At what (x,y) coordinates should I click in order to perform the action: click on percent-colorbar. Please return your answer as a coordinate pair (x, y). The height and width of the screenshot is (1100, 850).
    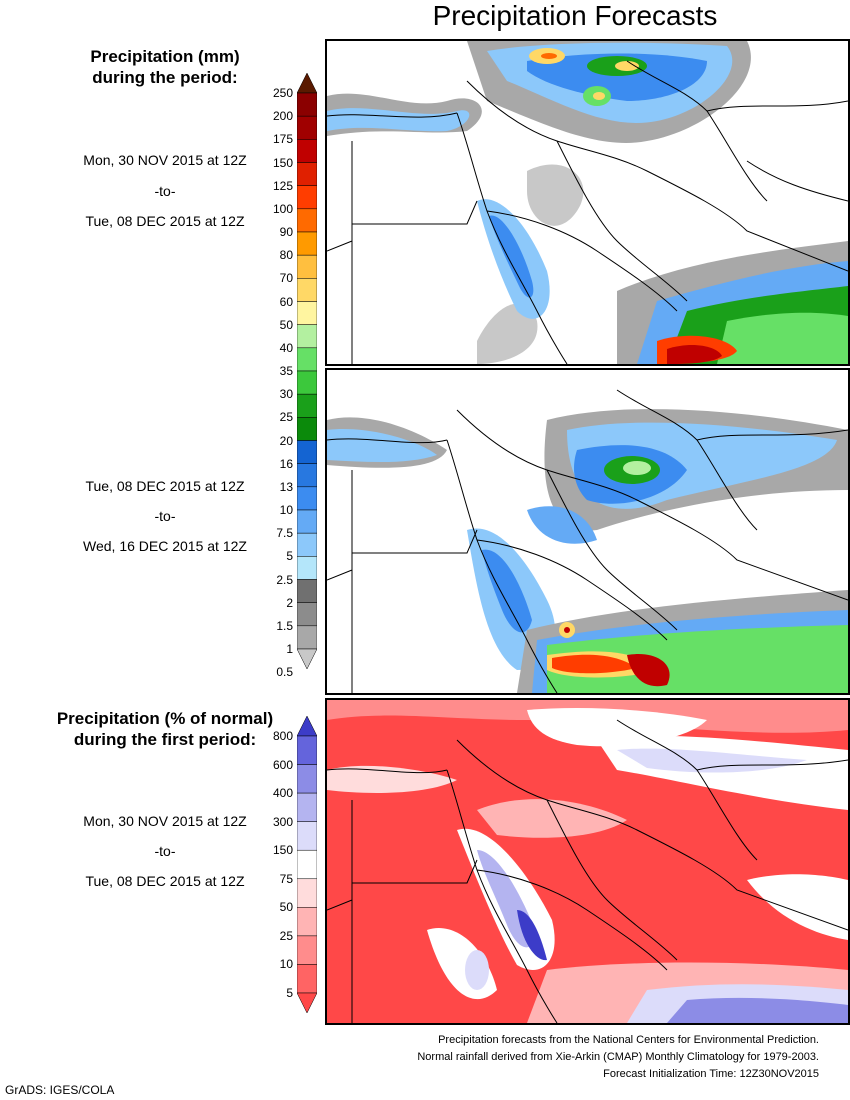
    Looking at the image, I should click on (307, 864).